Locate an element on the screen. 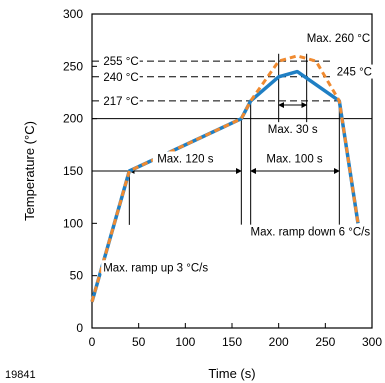 The height and width of the screenshot is (383, 385). ref-label-255: 255 °C is located at coordinates (120, 62).